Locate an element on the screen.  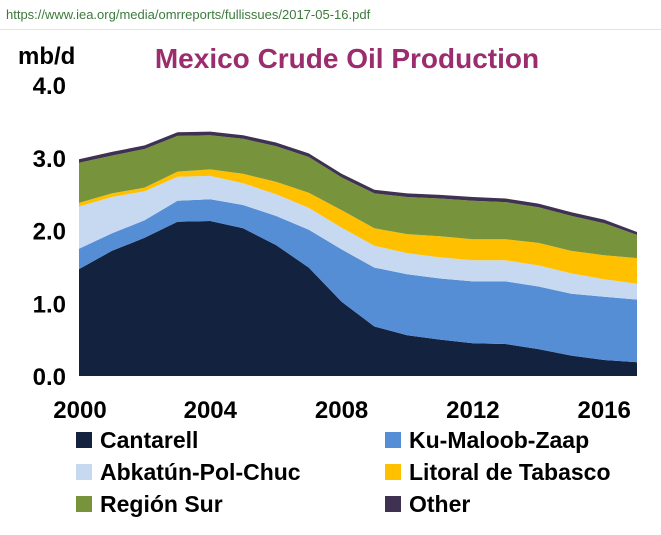
chart-title: Mexico Crude Oil Production is located at coordinates (347, 58).